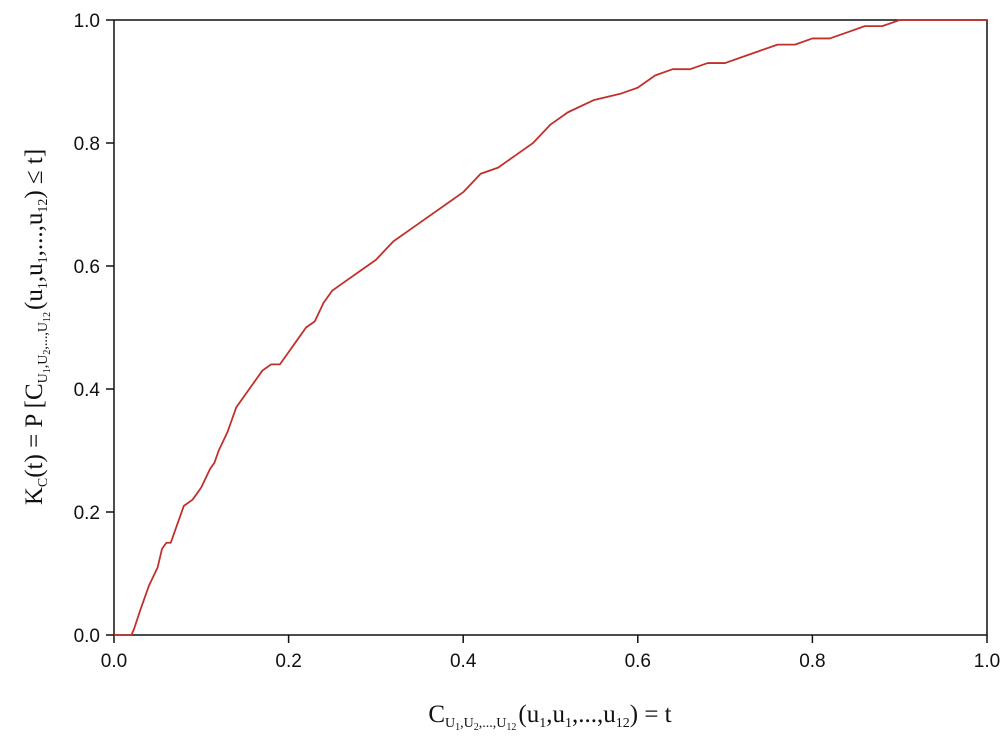 The image size is (1004, 740). I want to click on x-tick-label: 0.4, so click(463, 661).